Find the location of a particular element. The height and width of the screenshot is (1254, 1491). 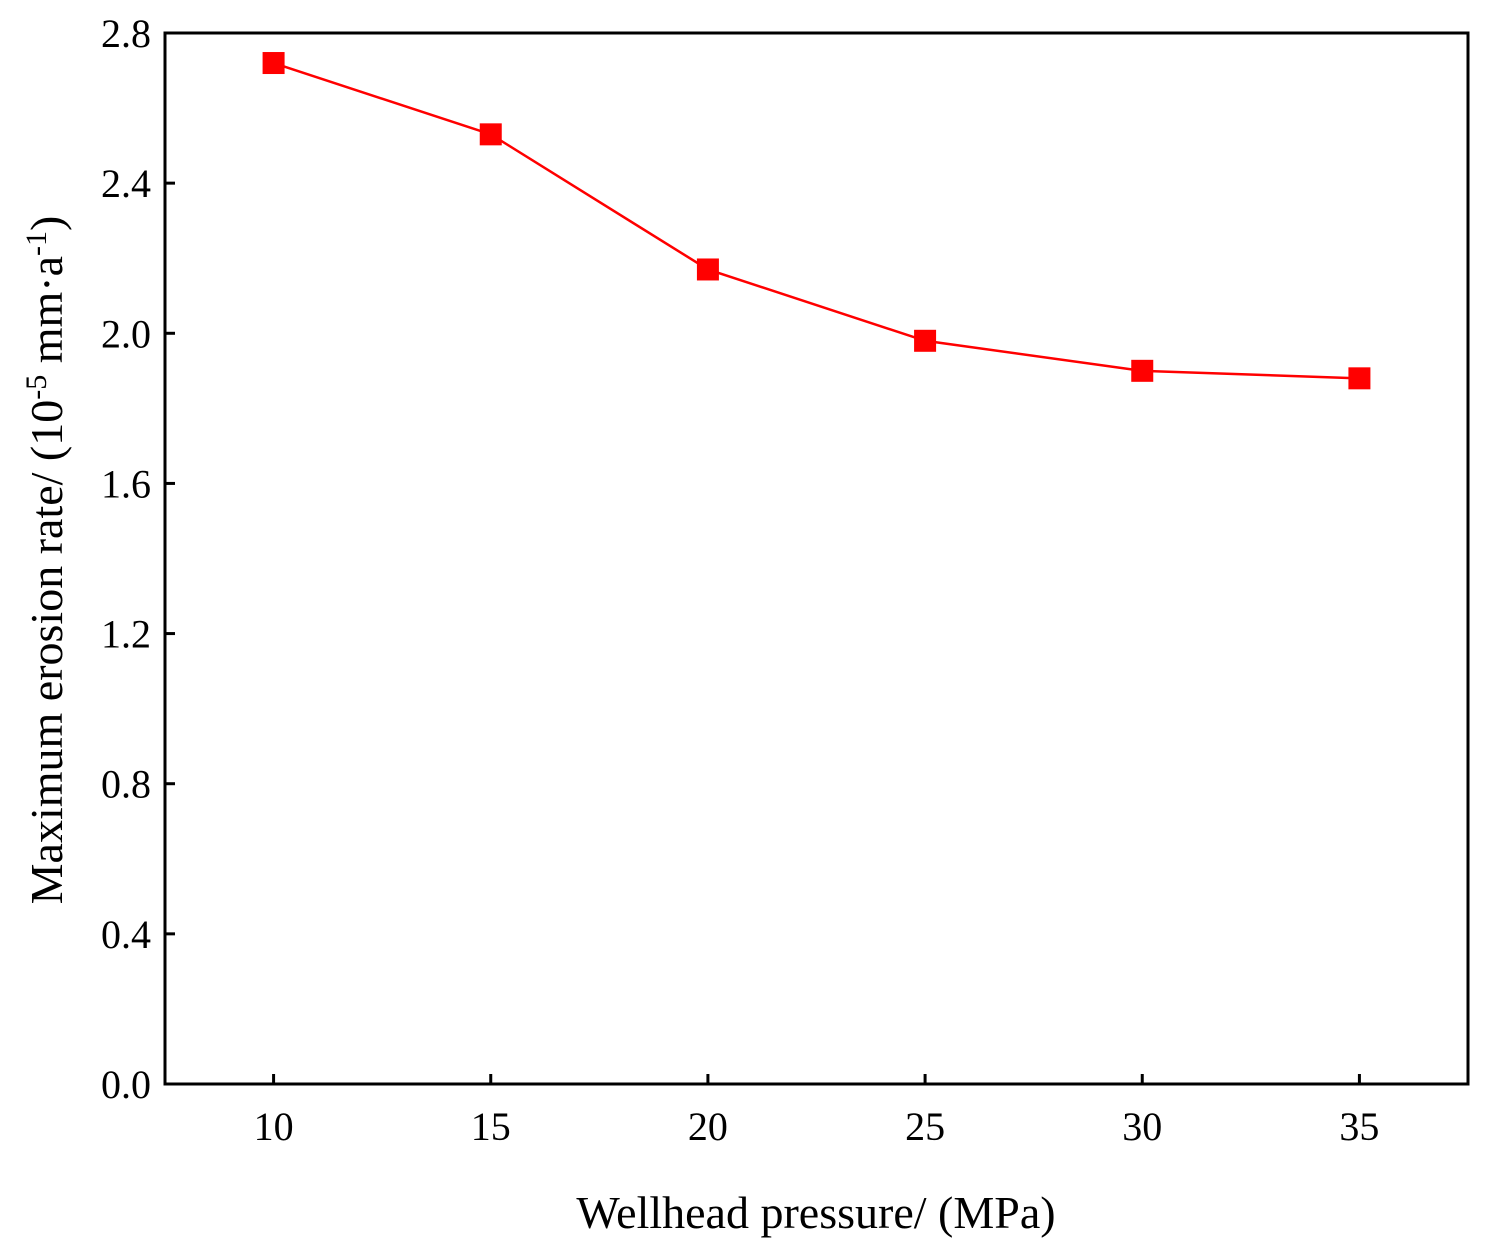

y-tick-label: 2.8 is located at coordinates (126, 33).